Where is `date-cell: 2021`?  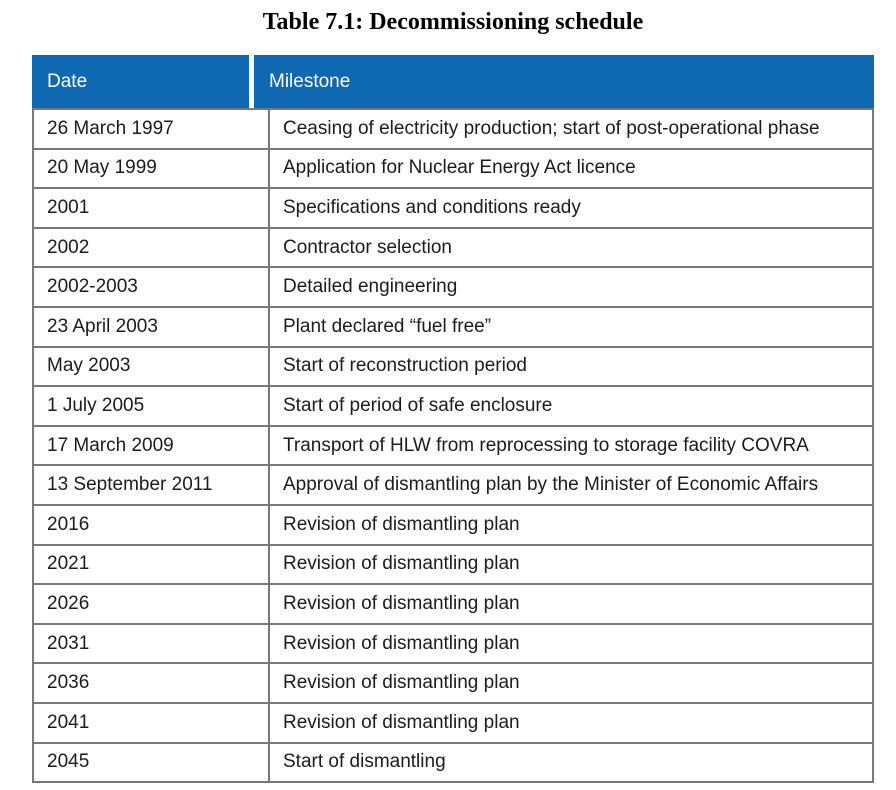 date-cell: 2021 is located at coordinates (151, 564).